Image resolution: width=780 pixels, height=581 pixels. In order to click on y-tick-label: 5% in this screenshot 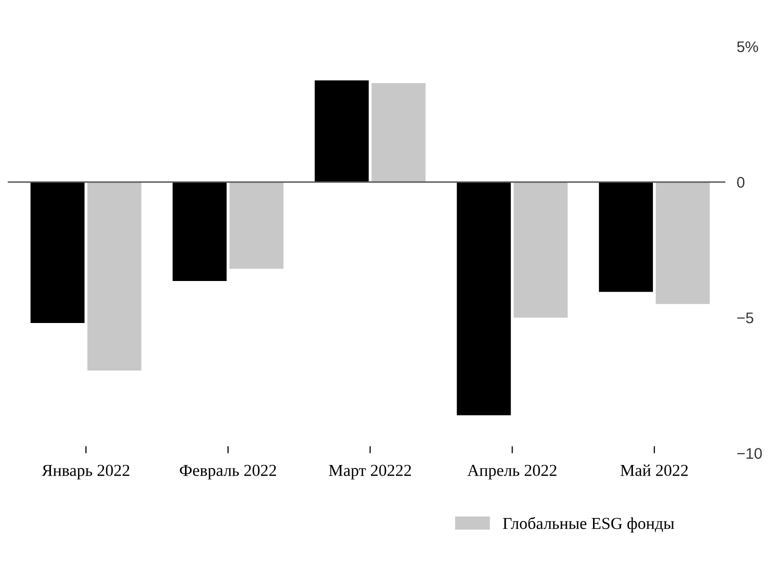, I will do `click(747, 46)`.